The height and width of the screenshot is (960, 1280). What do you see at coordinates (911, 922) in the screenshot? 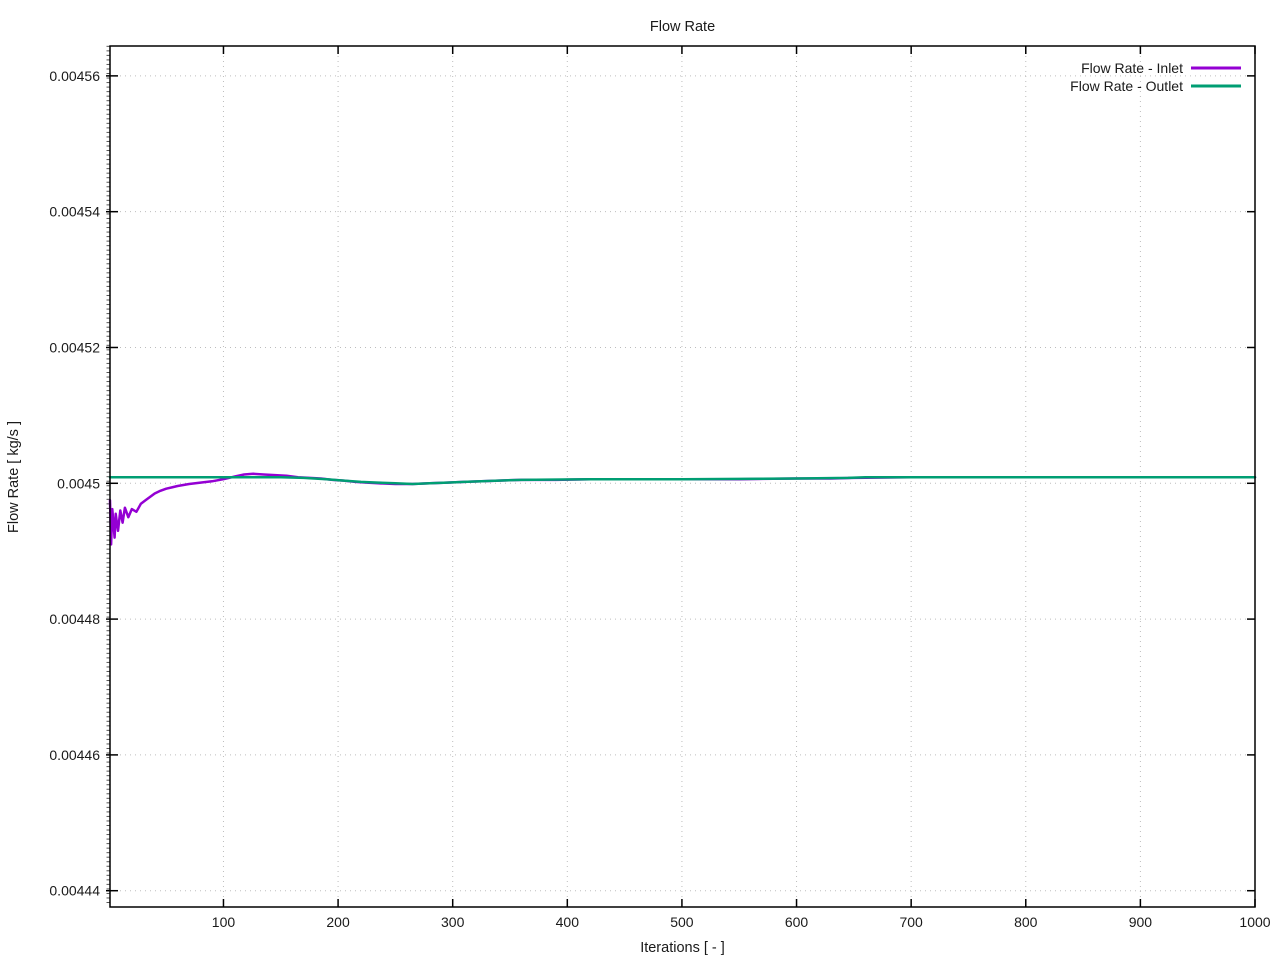
I see `x-tick-label: 700` at bounding box center [911, 922].